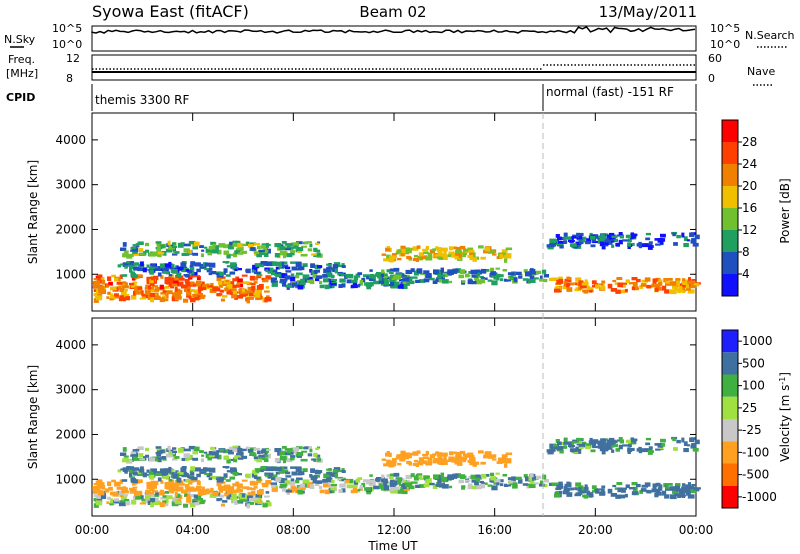 The image size is (800, 554). I want to click on time-tick-label-1: 04:00, so click(192, 530).